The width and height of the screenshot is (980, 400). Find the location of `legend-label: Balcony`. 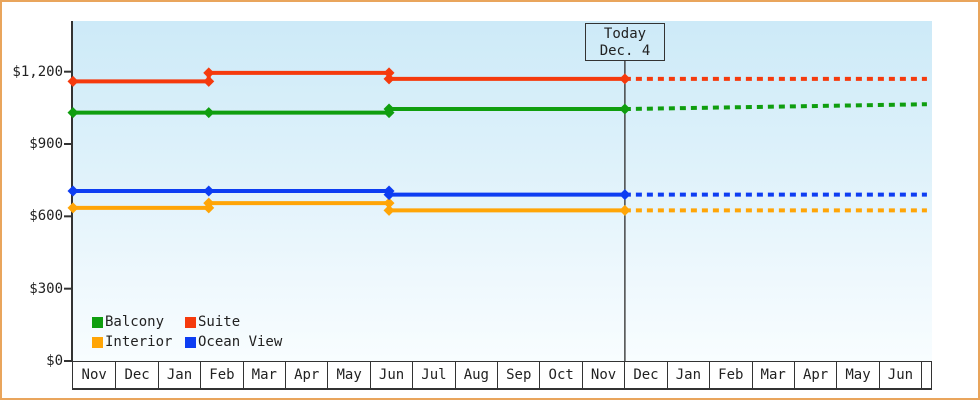

legend-label: Balcony is located at coordinates (135, 322).